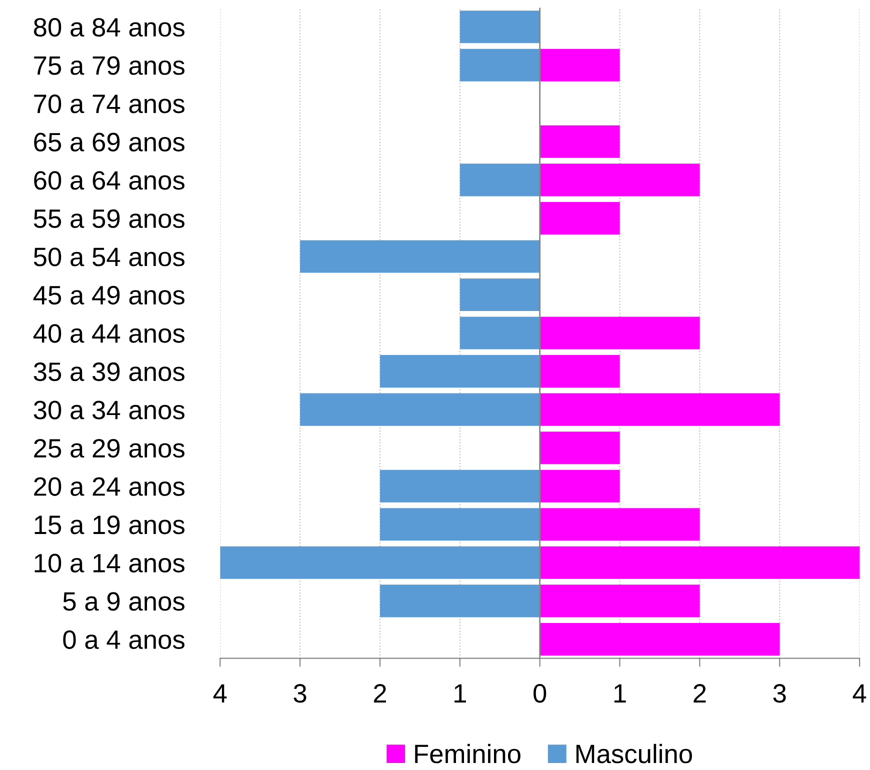 This screenshot has height=770, width=870. I want to click on y-tick-label: 60 a 64 anos, so click(109, 180).